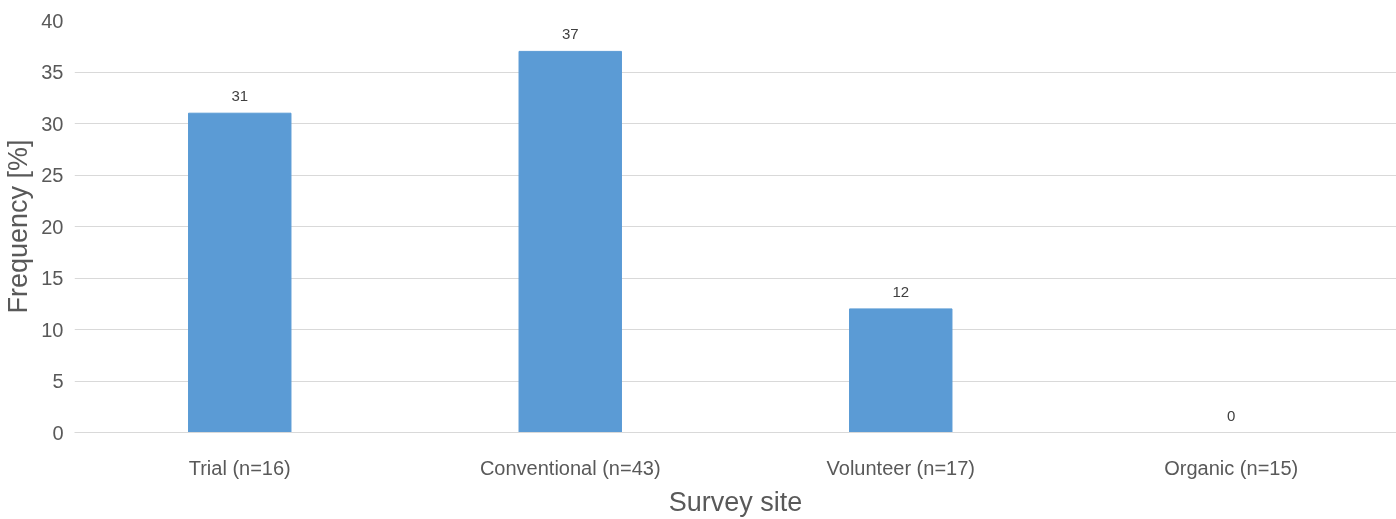 This screenshot has height=519, width=1396. Describe the element at coordinates (52, 123) in the screenshot. I see `y-tick-label: 30` at that location.